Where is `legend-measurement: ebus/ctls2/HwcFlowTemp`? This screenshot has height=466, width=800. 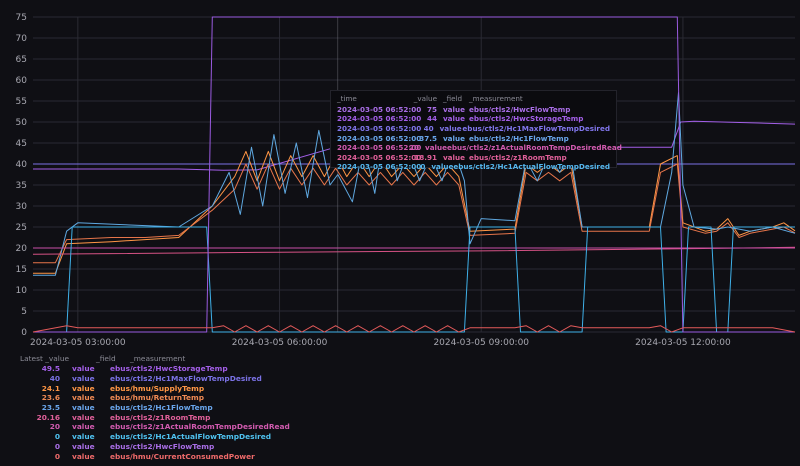
legend-measurement: ebus/ctls2/HwcFlowTemp is located at coordinates (162, 446).